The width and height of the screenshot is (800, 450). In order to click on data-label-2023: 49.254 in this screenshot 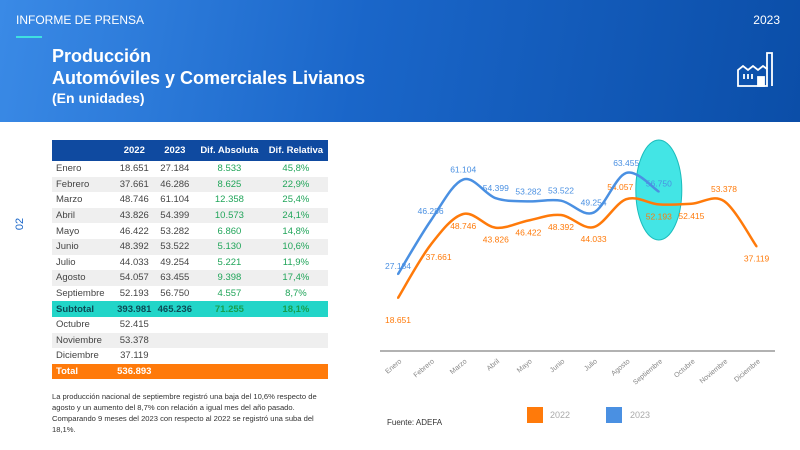, I will do `click(594, 203)`.